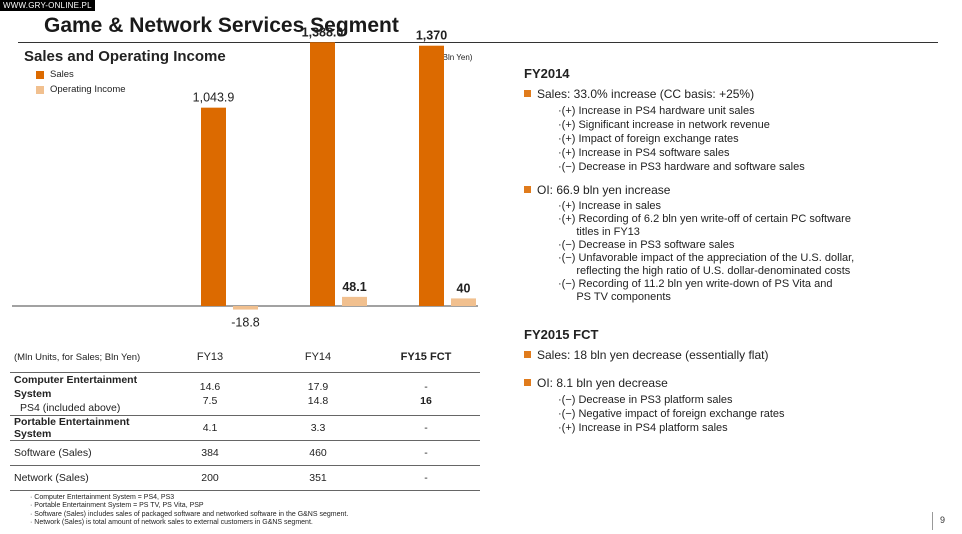 This screenshot has width=962, height=534. Describe the element at coordinates (210, 478) in the screenshot. I see `cell-network-fy13: 200` at that location.